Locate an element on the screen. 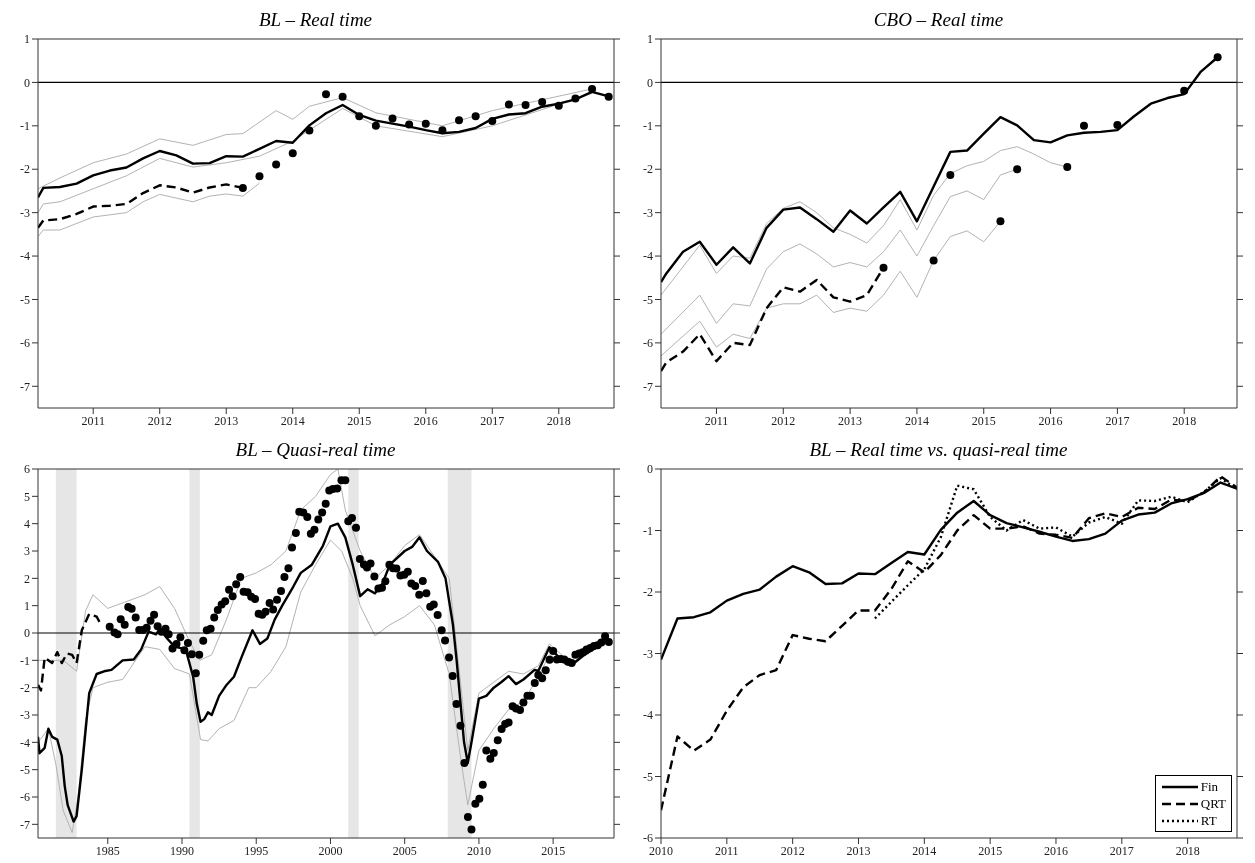 This screenshot has height=863, width=1255. x-tick-label: 1990 is located at coordinates (182, 850).